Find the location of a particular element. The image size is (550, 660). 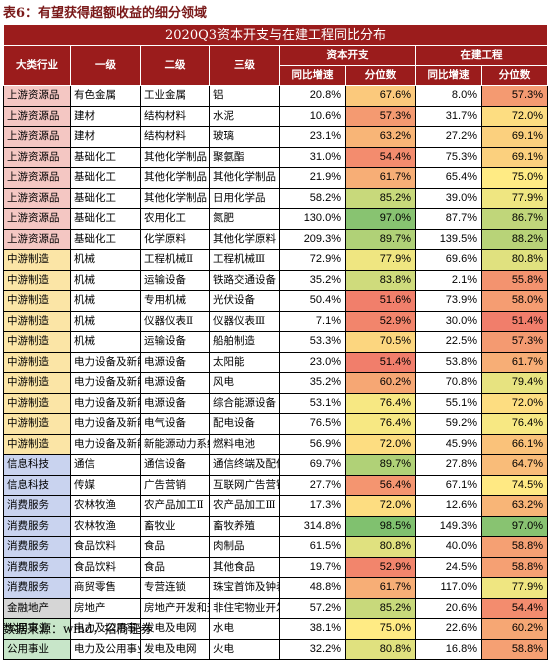

capex-growth-cell: 209.3% is located at coordinates (312, 239).